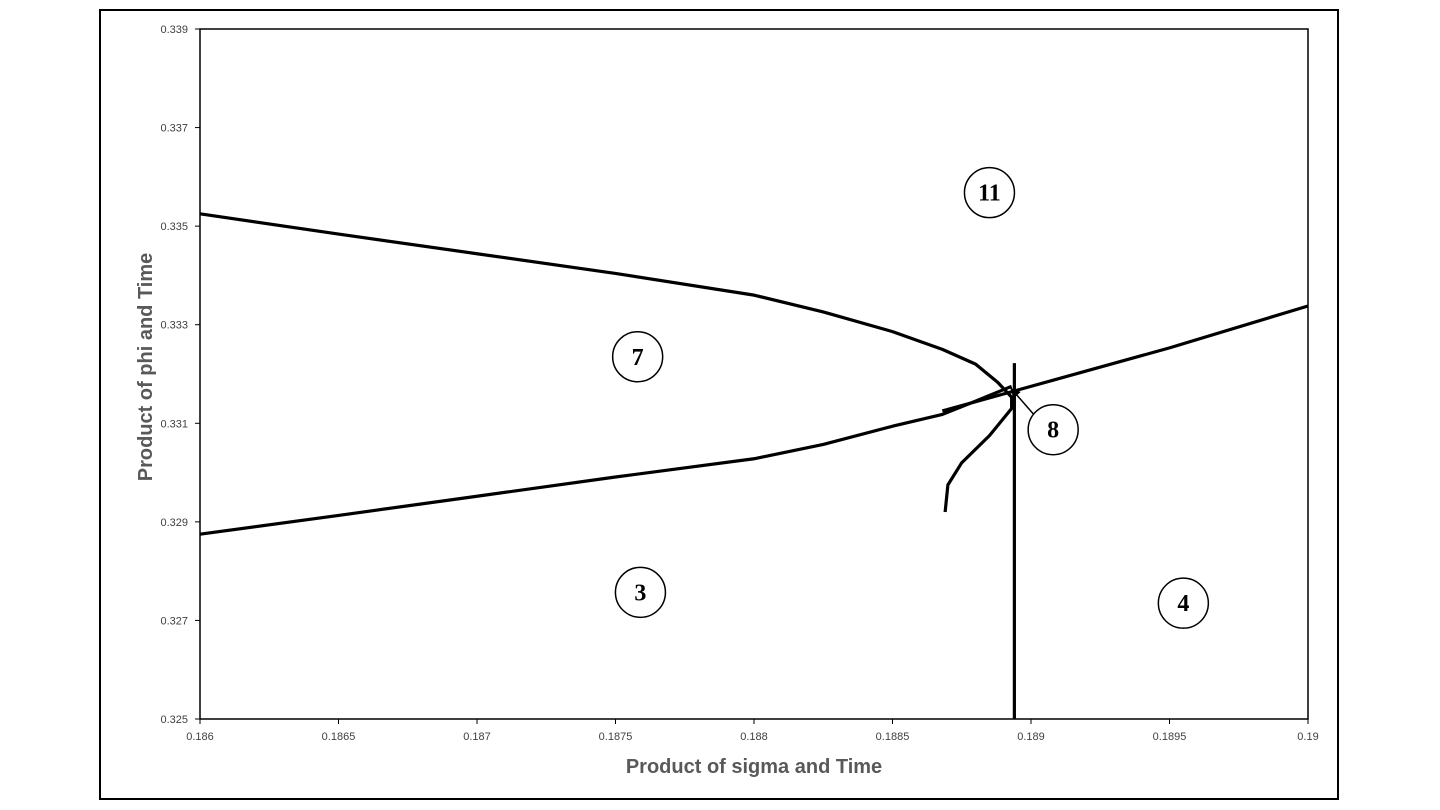 This screenshot has width=1440, height=810. I want to click on x-tick-label: 0.186, so click(200, 737).